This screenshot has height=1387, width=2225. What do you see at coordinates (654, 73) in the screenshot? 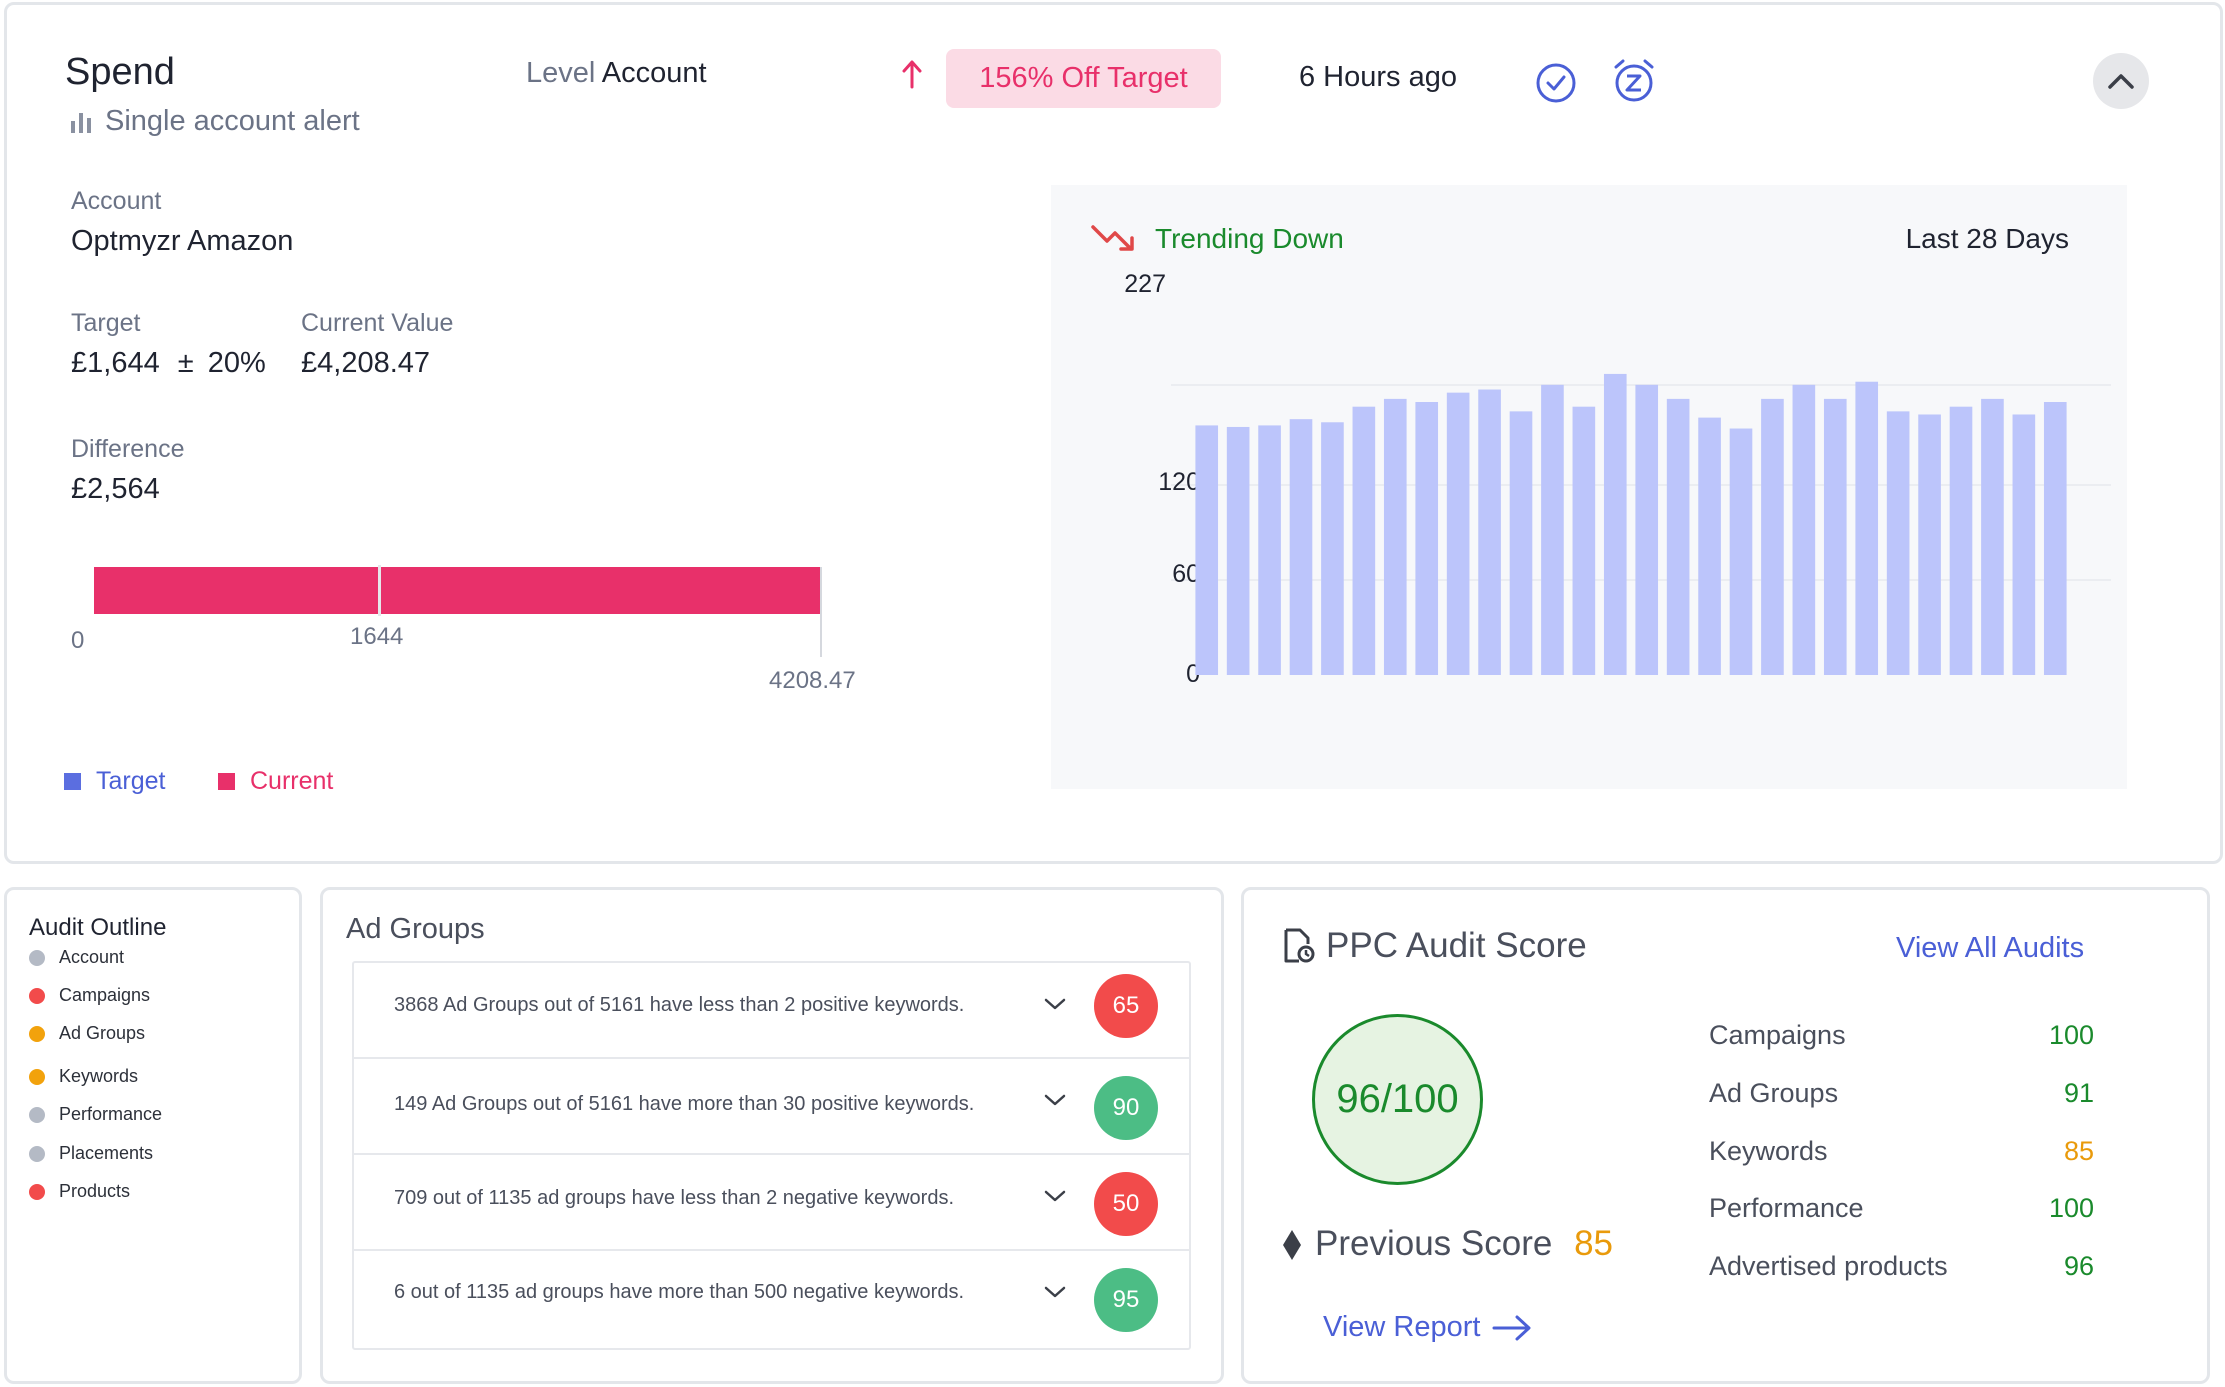
I see `level-value: Account` at bounding box center [654, 73].